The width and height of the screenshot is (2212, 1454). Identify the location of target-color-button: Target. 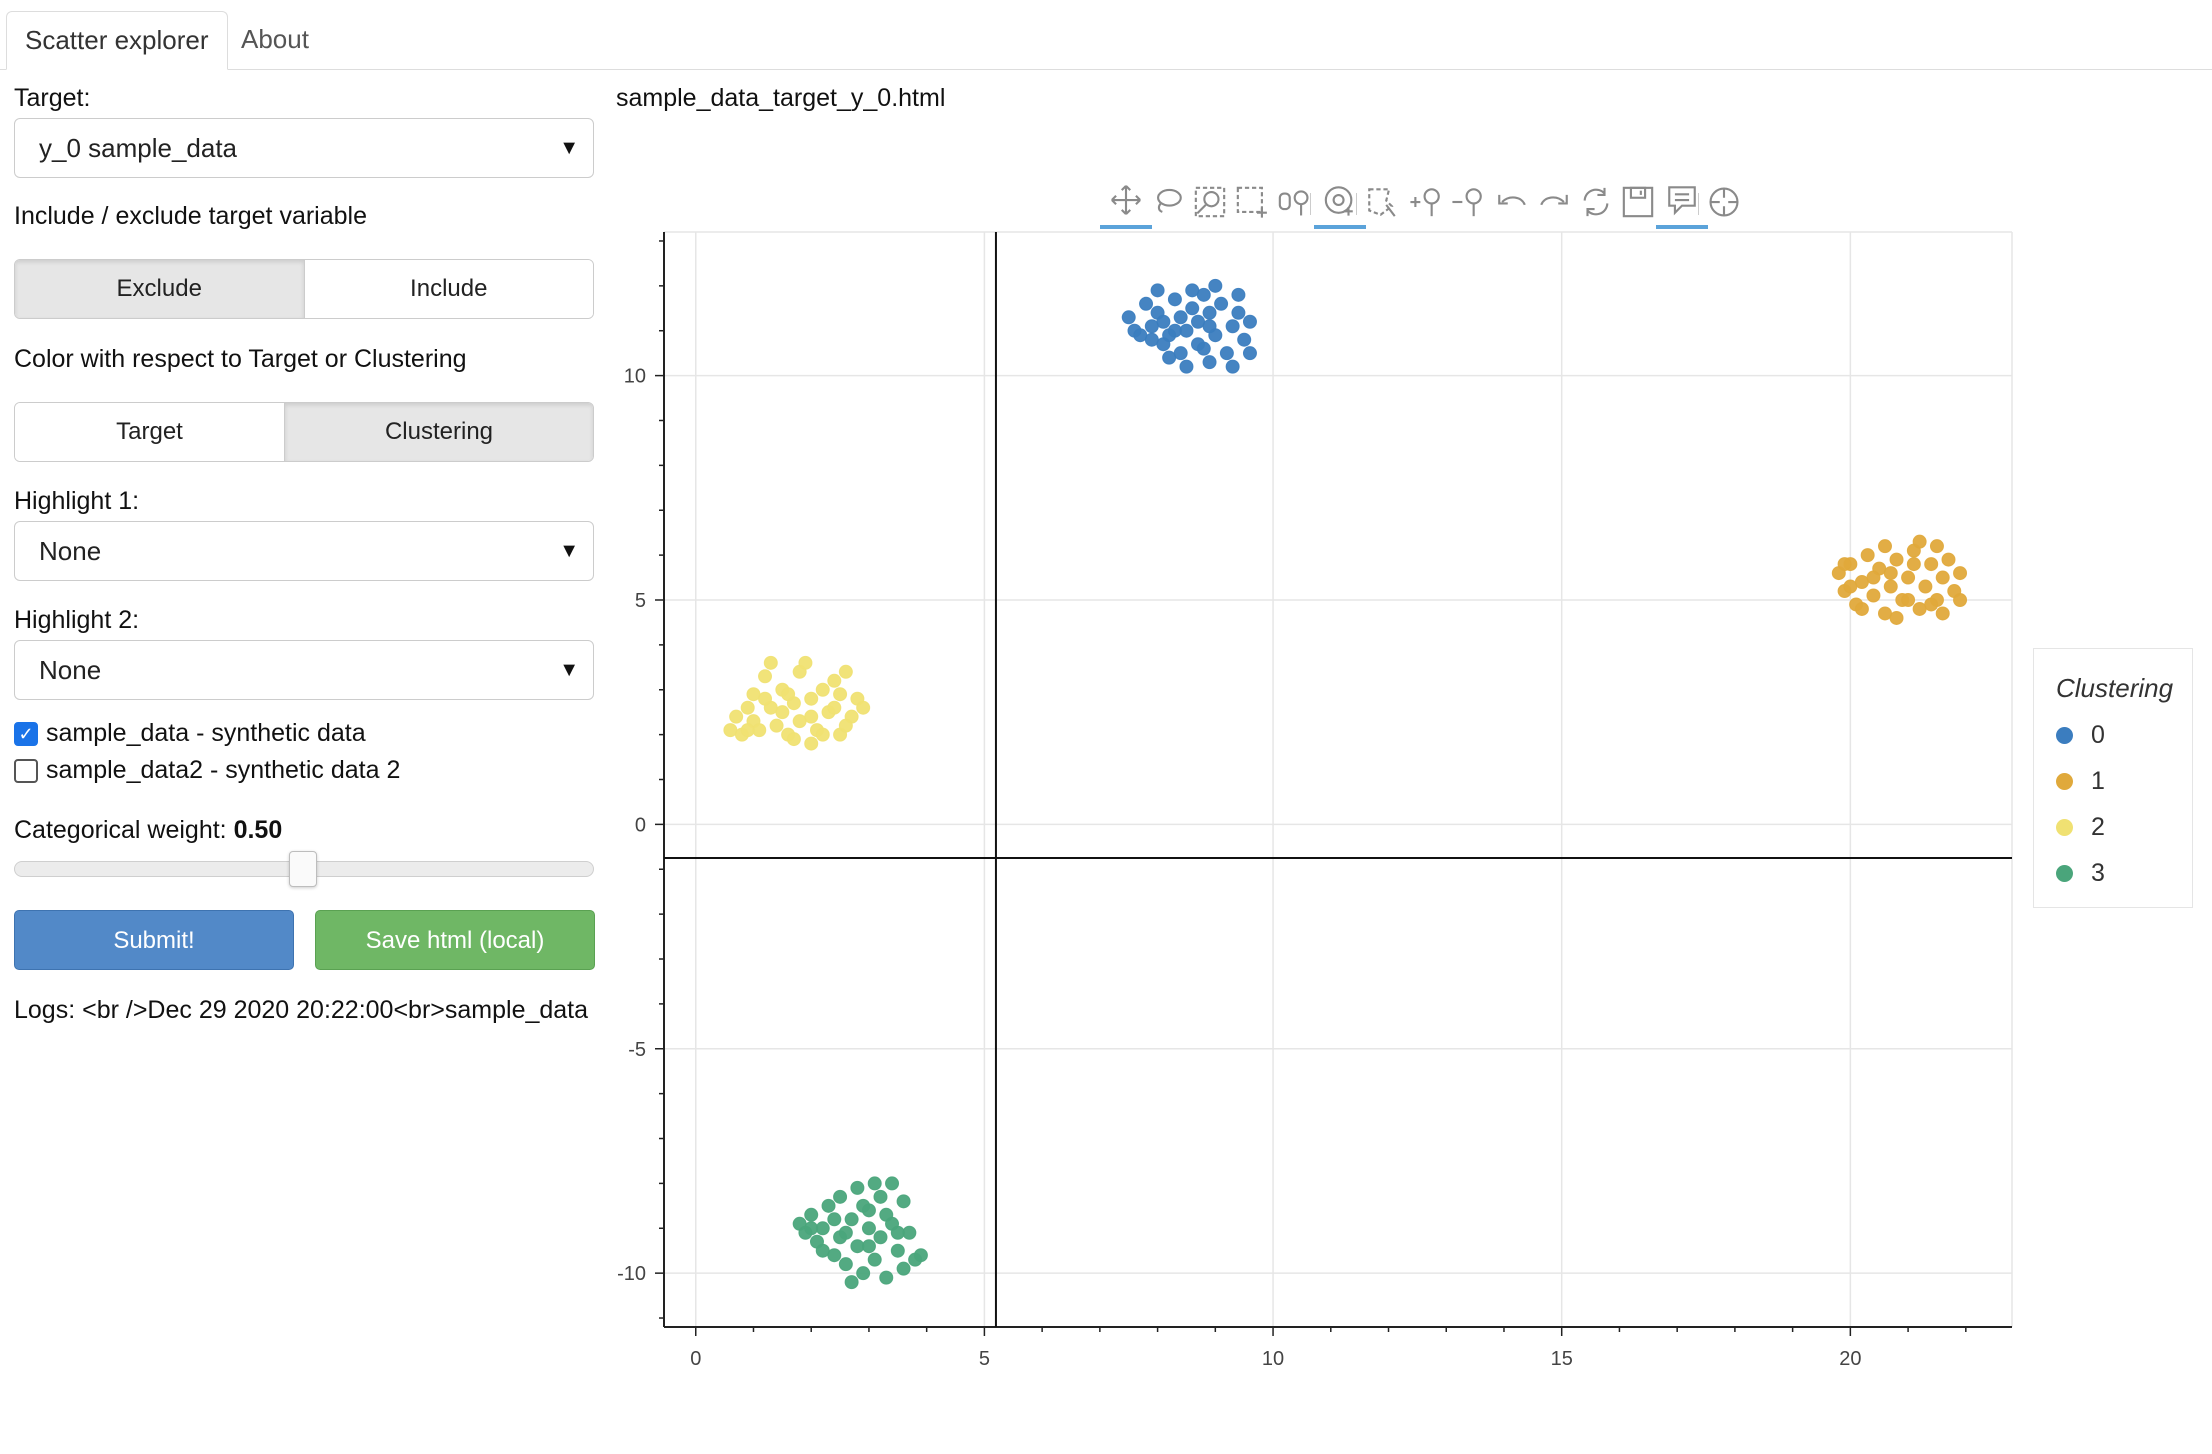
(149, 432).